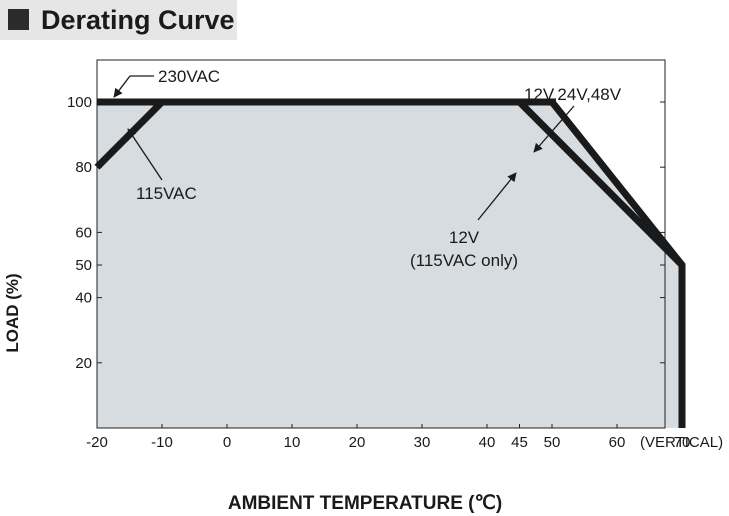  What do you see at coordinates (573, 94) in the screenshot?
I see `annotation-12v-24v-48v: 12V,24V,48V` at bounding box center [573, 94].